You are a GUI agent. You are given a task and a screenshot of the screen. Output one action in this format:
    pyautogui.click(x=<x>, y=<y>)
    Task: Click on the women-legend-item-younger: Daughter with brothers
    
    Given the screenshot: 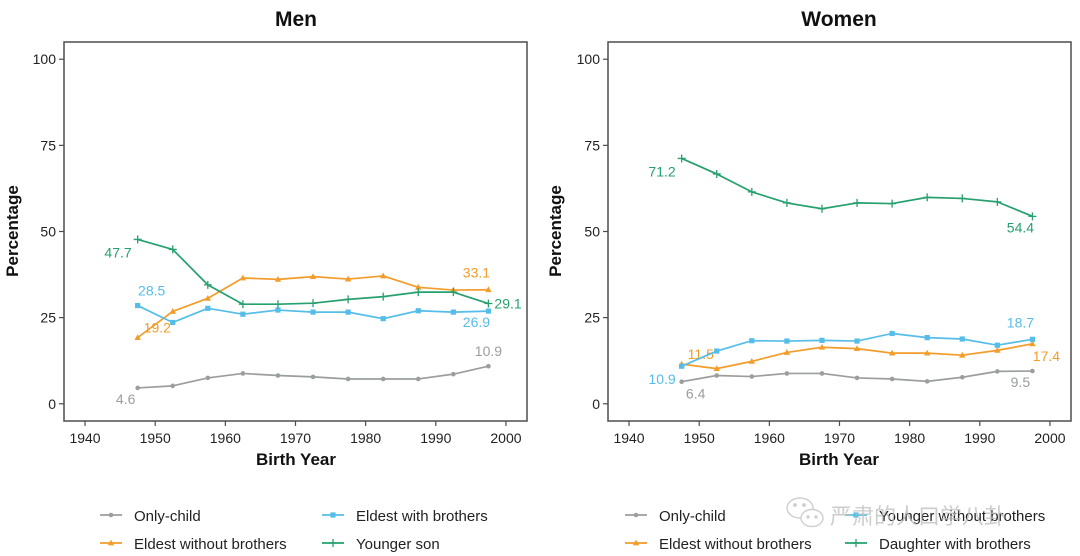 What is the action you would take?
    pyautogui.click(x=938, y=544)
    